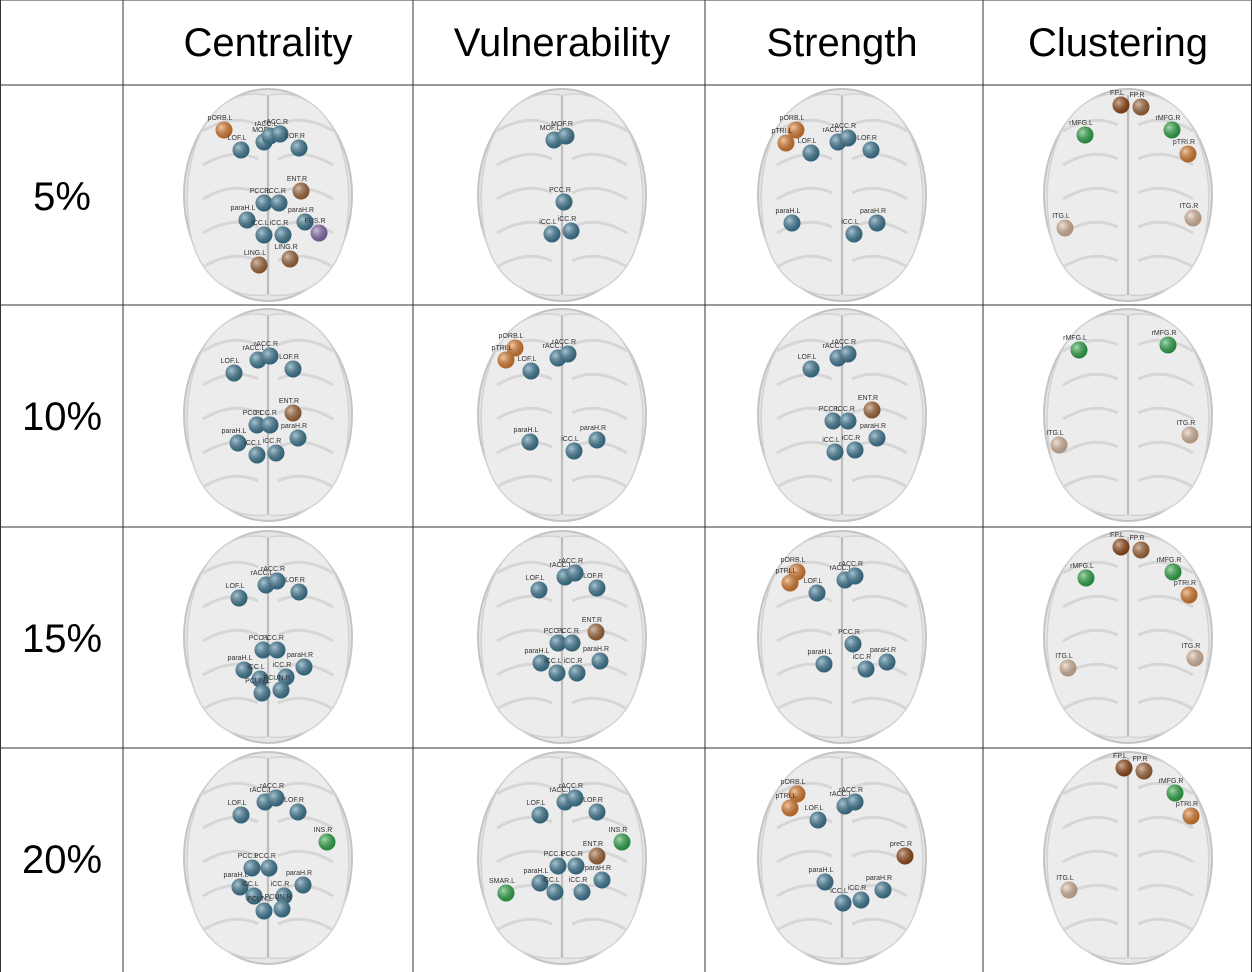 This screenshot has width=1252, height=972. I want to click on column-header: Clustering, so click(1118, 43).